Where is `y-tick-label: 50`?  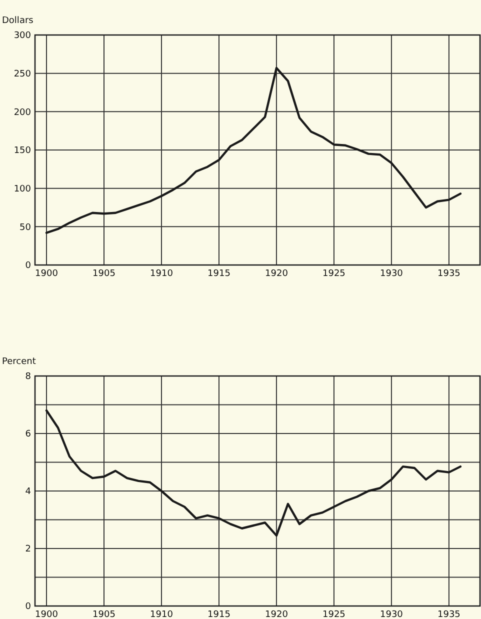 y-tick-label: 50 is located at coordinates (26, 227).